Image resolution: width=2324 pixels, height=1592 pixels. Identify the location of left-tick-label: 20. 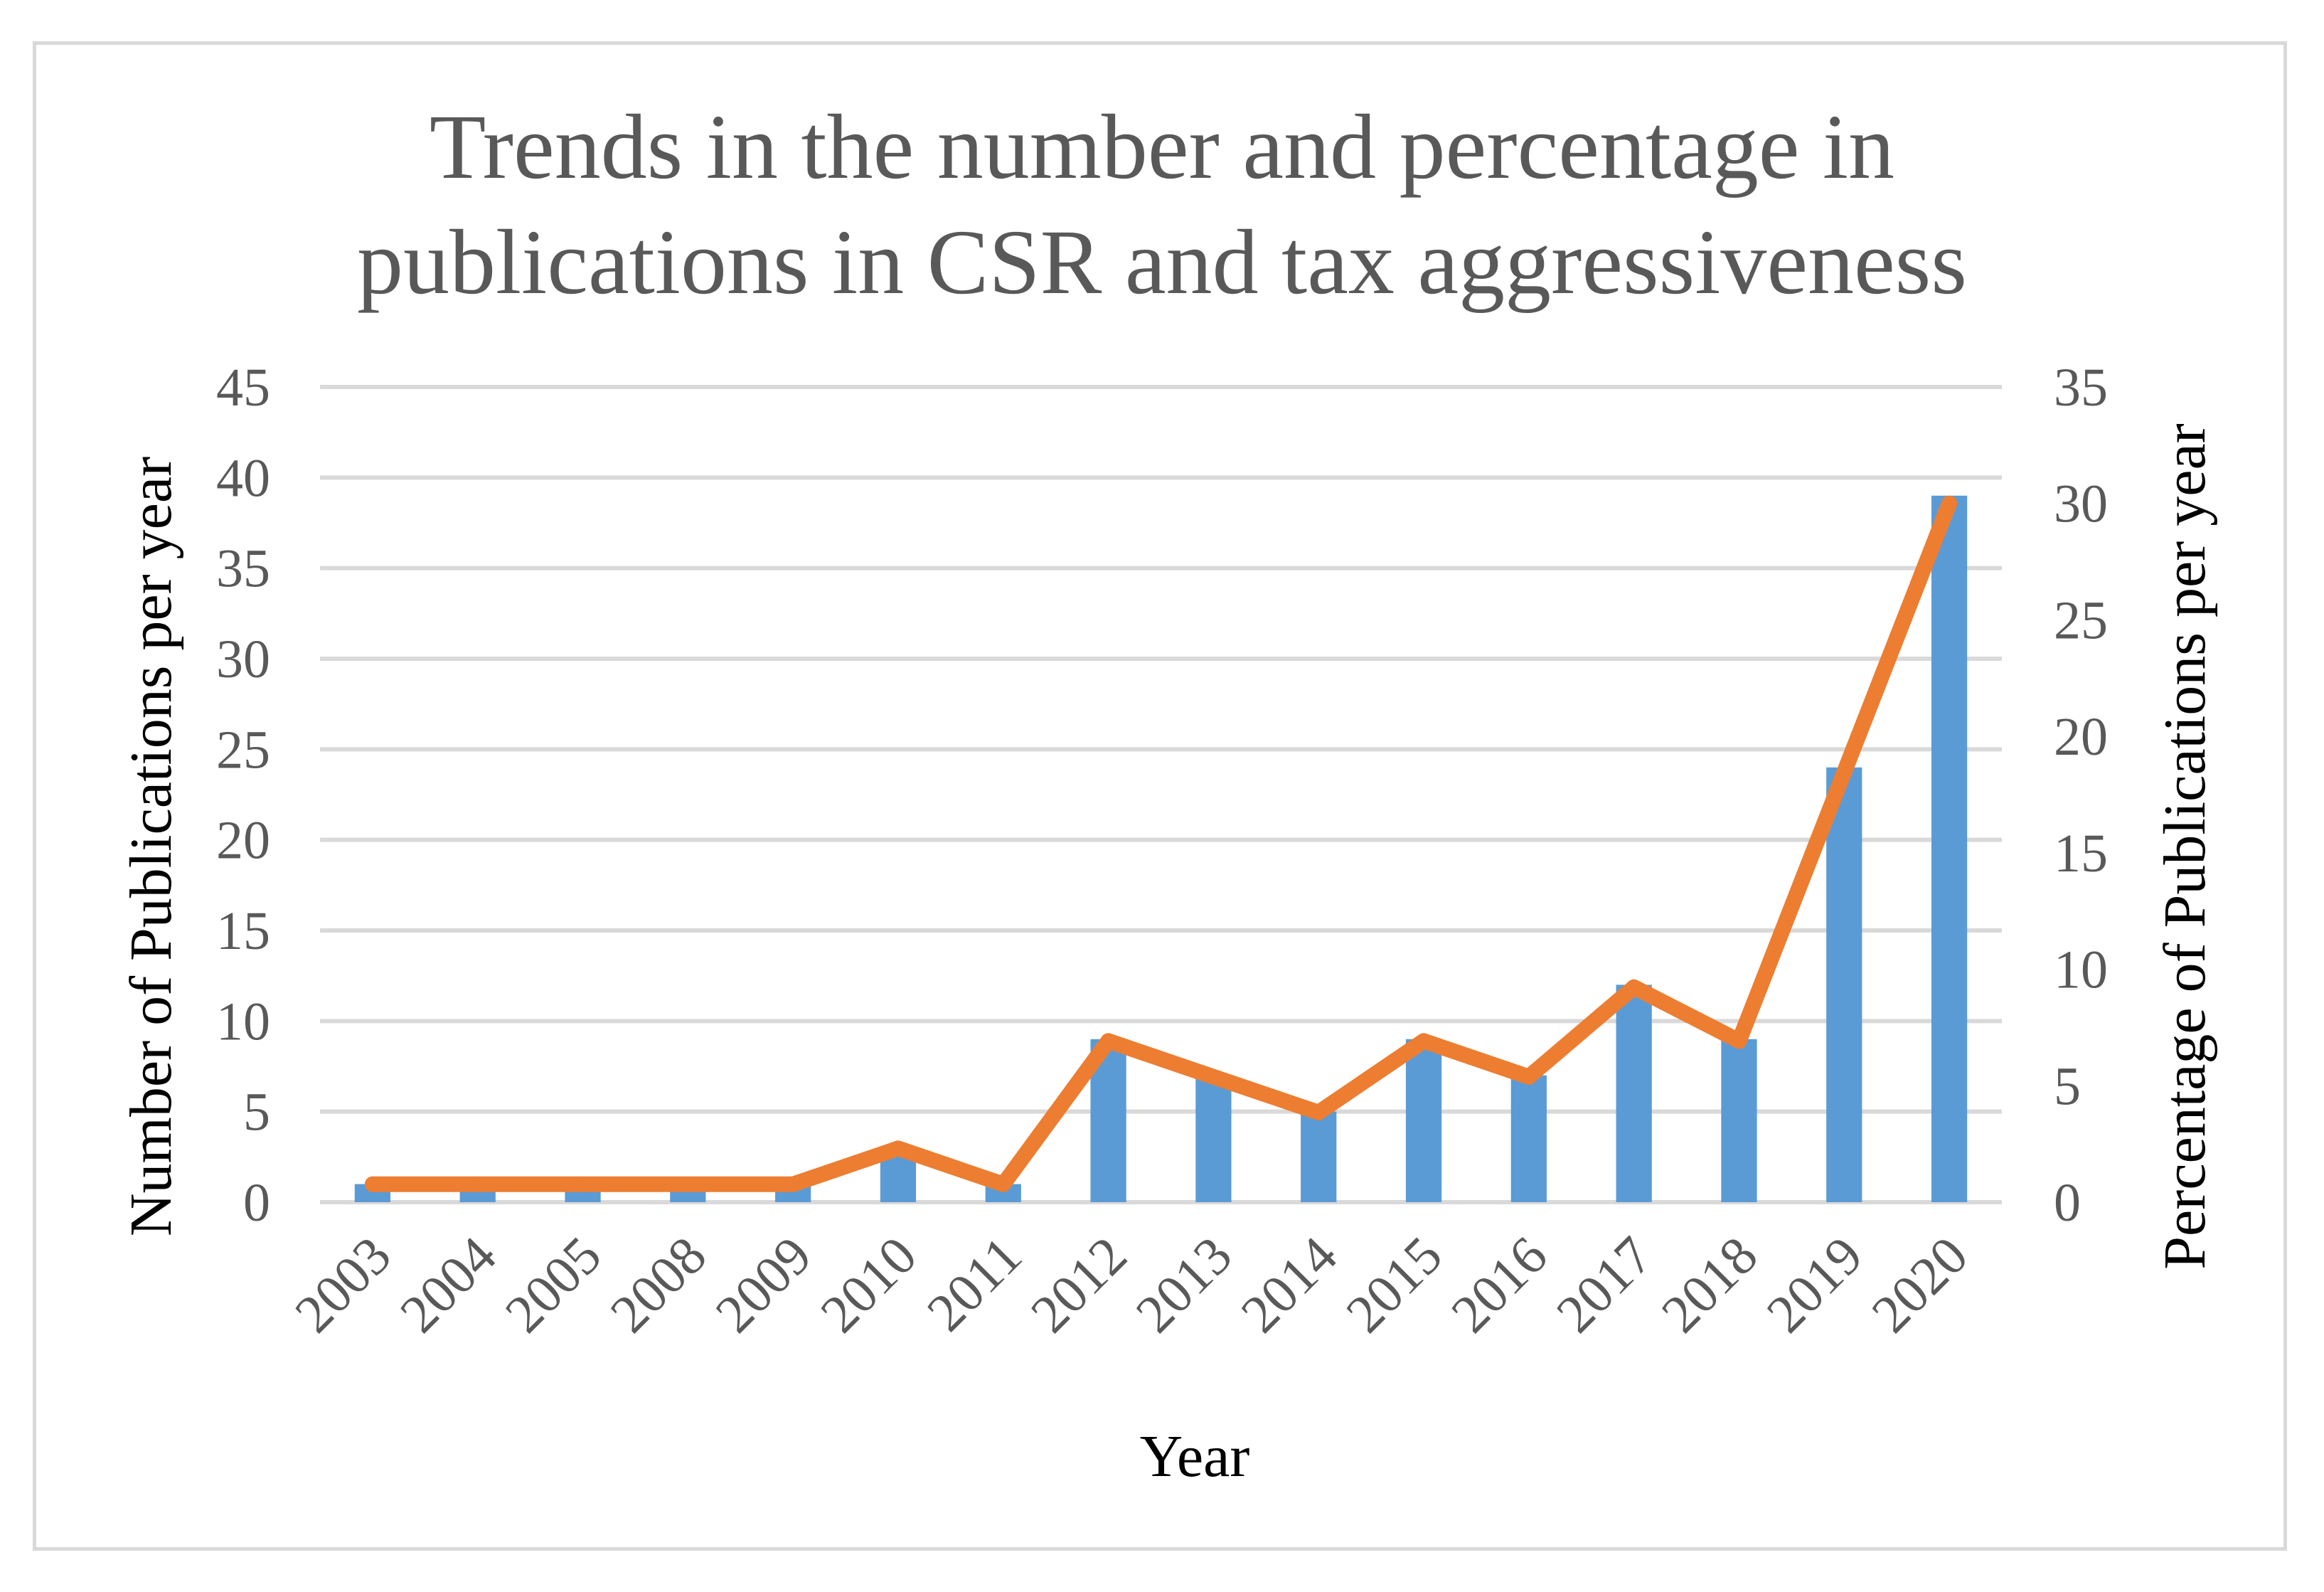
(243, 841).